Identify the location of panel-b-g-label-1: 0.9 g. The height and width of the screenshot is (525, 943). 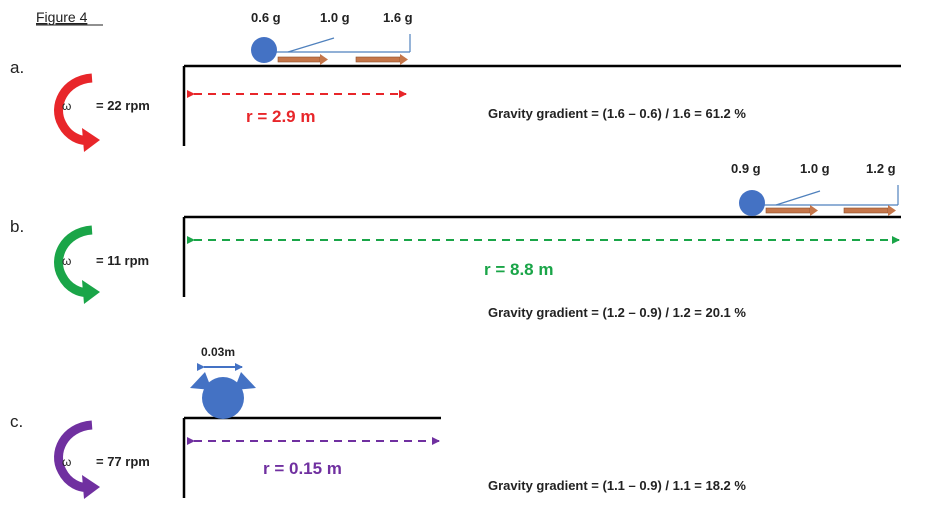
(746, 168).